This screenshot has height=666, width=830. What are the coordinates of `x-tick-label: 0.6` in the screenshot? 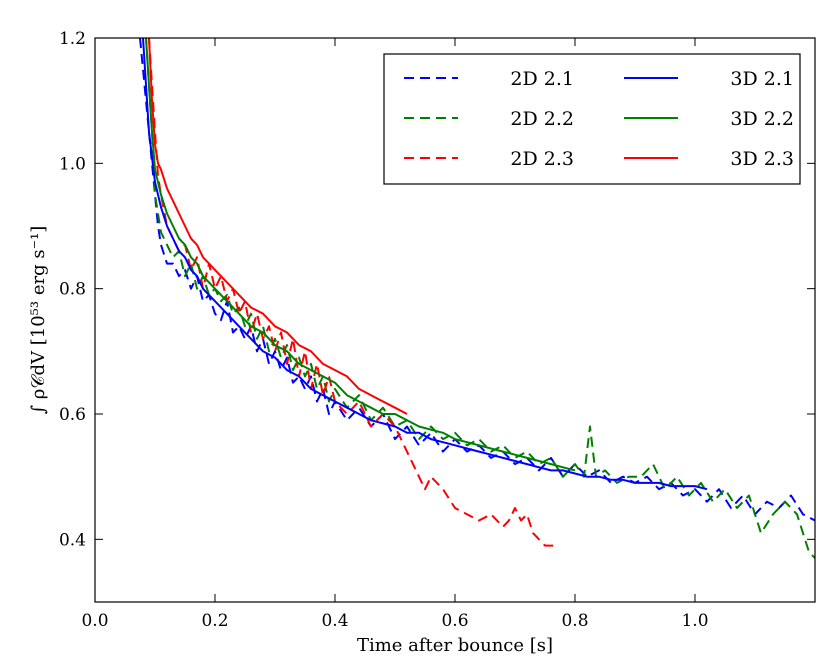 It's located at (454, 621).